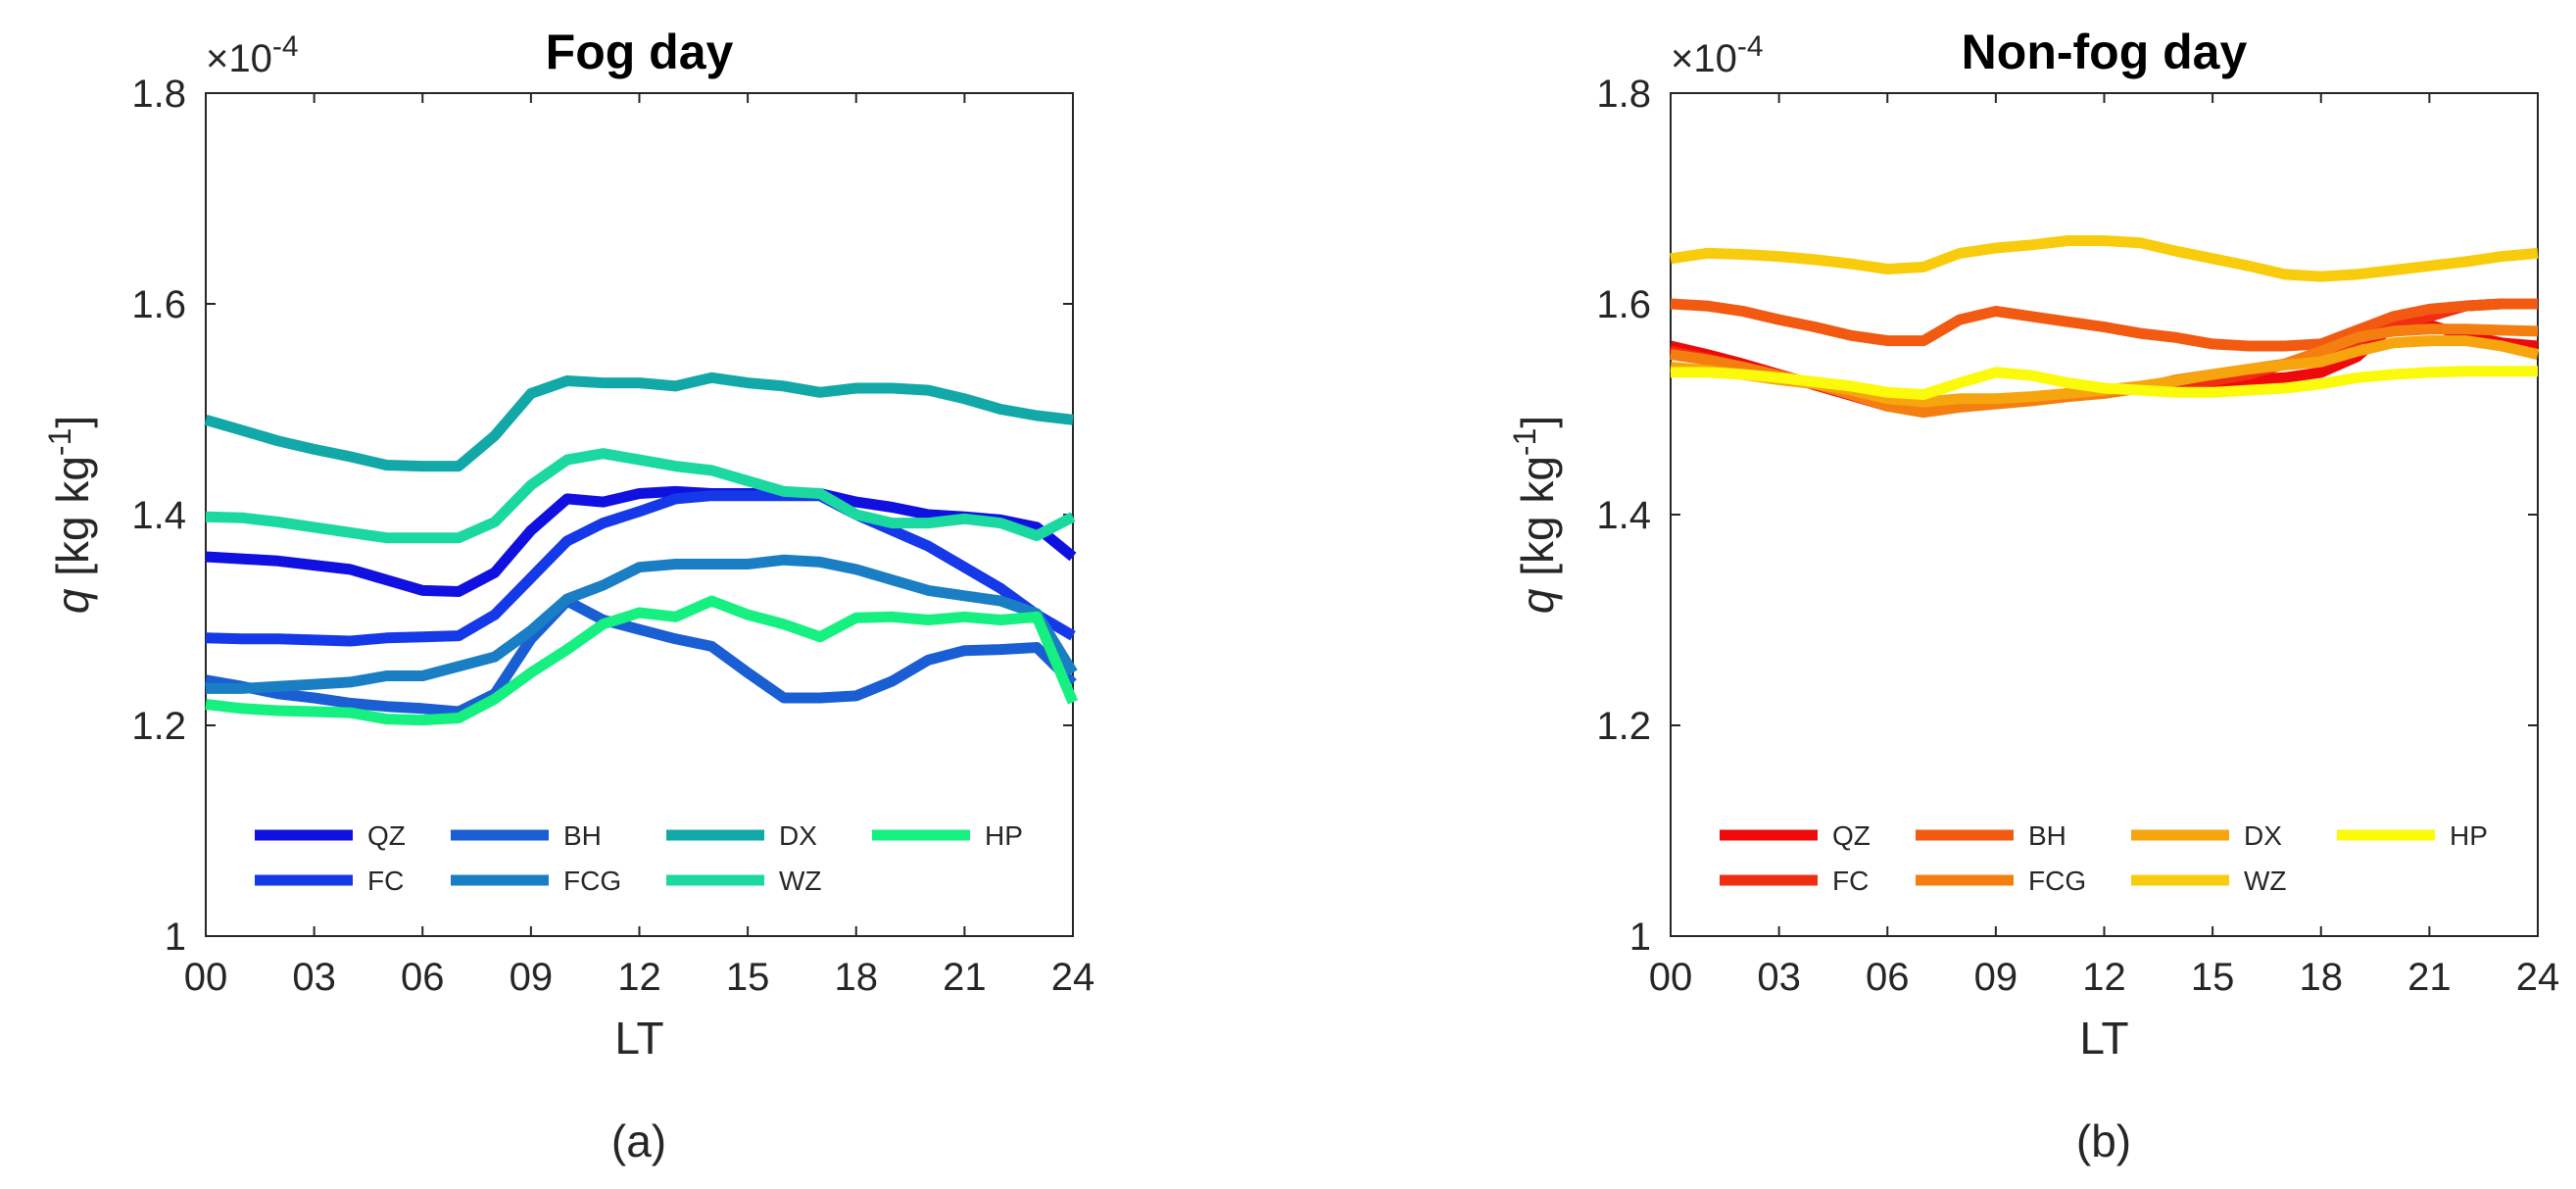 Image resolution: width=2576 pixels, height=1189 pixels. Describe the element at coordinates (2103, 1140) in the screenshot. I see `panel-label: (b)` at that location.